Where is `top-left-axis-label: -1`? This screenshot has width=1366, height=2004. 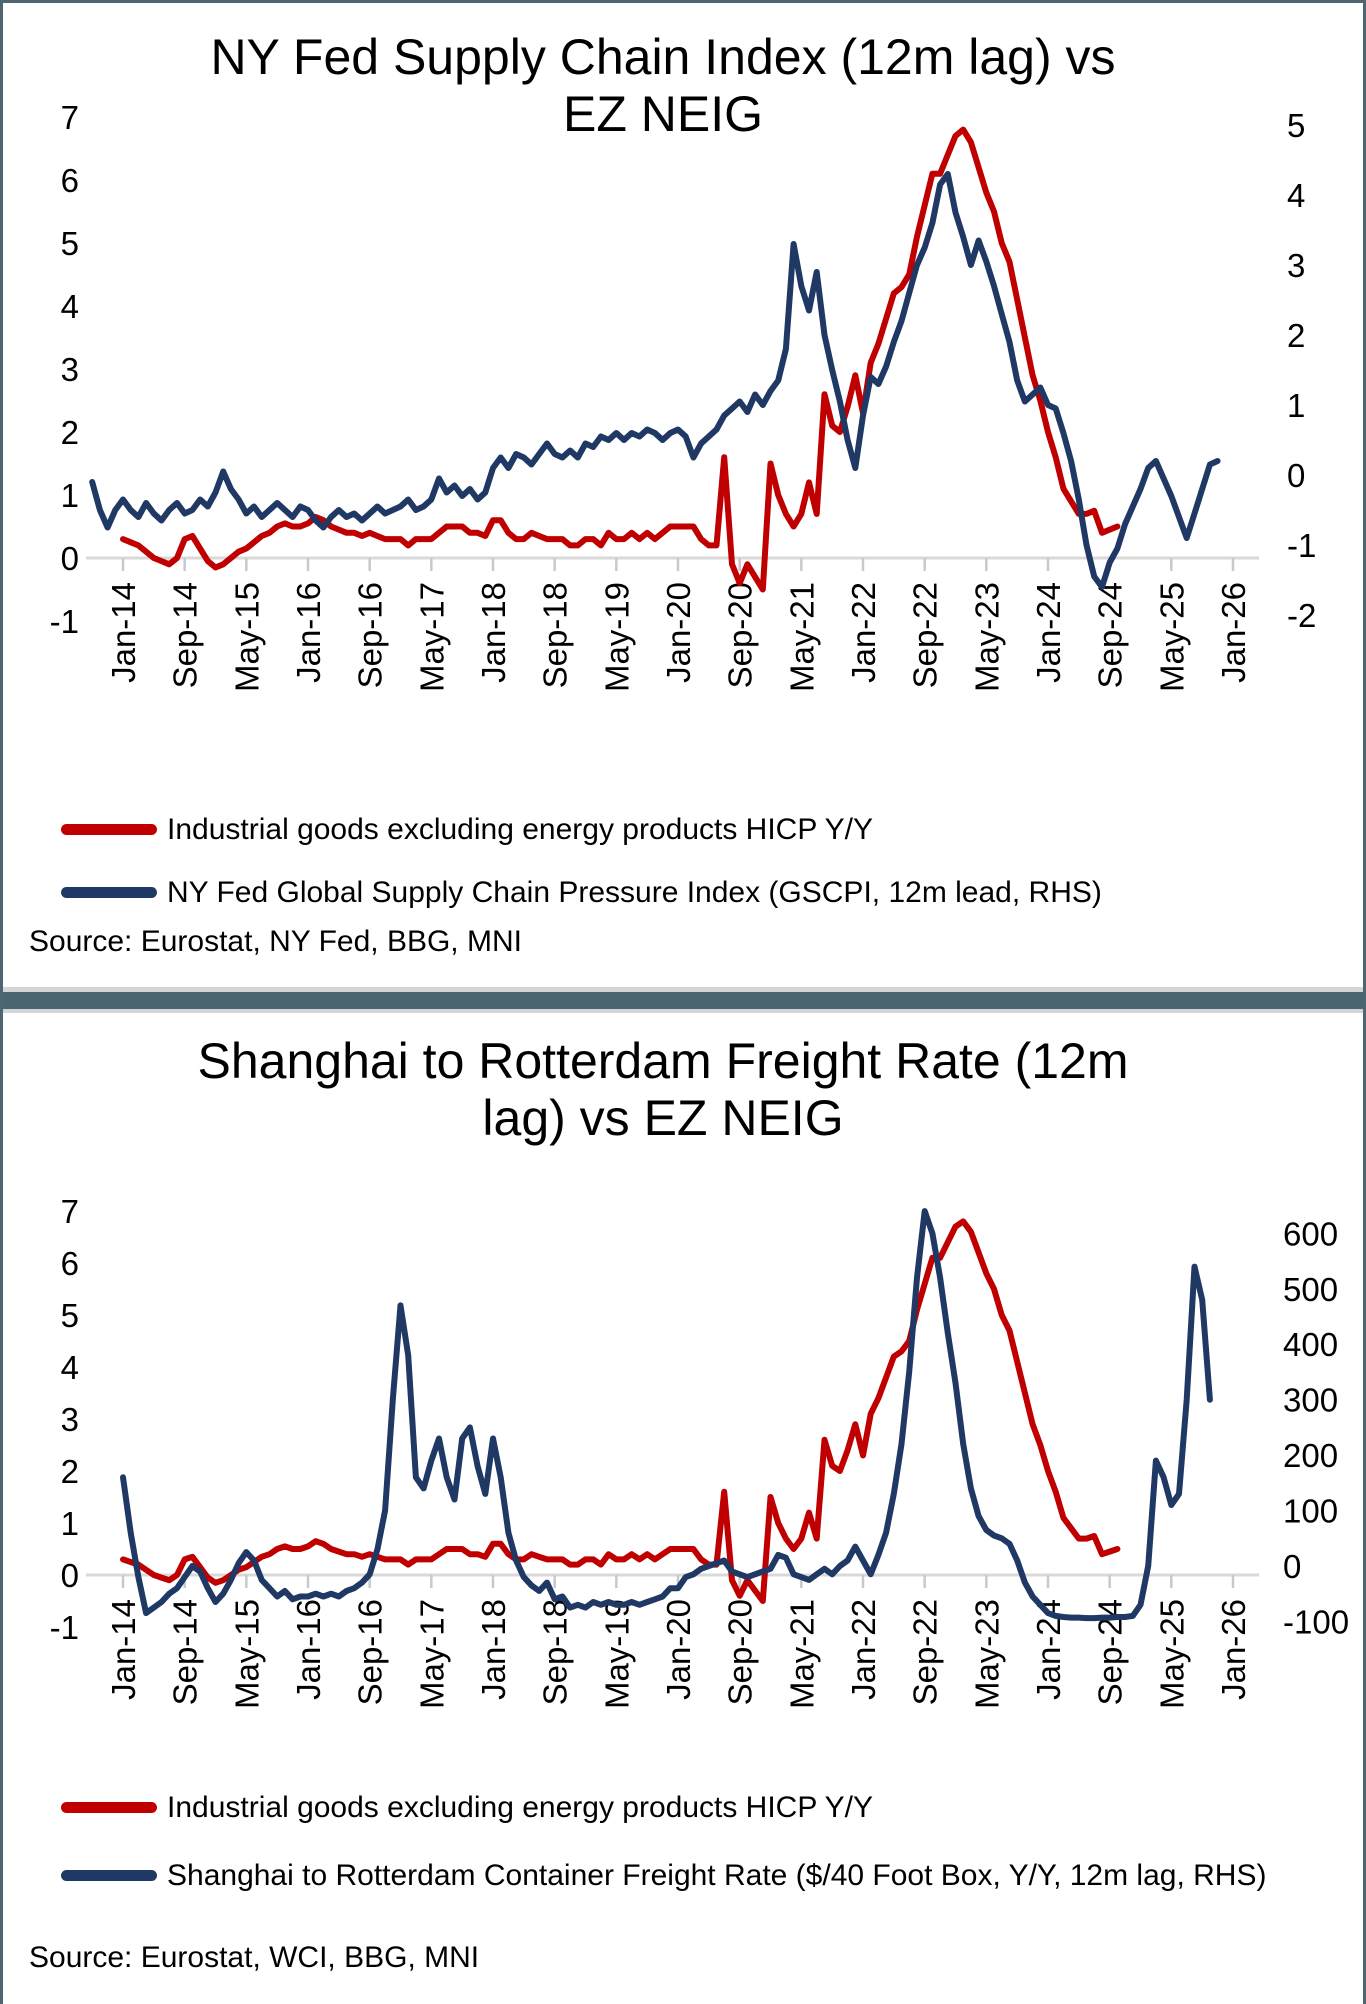 top-left-axis-label: -1 is located at coordinates (64, 621).